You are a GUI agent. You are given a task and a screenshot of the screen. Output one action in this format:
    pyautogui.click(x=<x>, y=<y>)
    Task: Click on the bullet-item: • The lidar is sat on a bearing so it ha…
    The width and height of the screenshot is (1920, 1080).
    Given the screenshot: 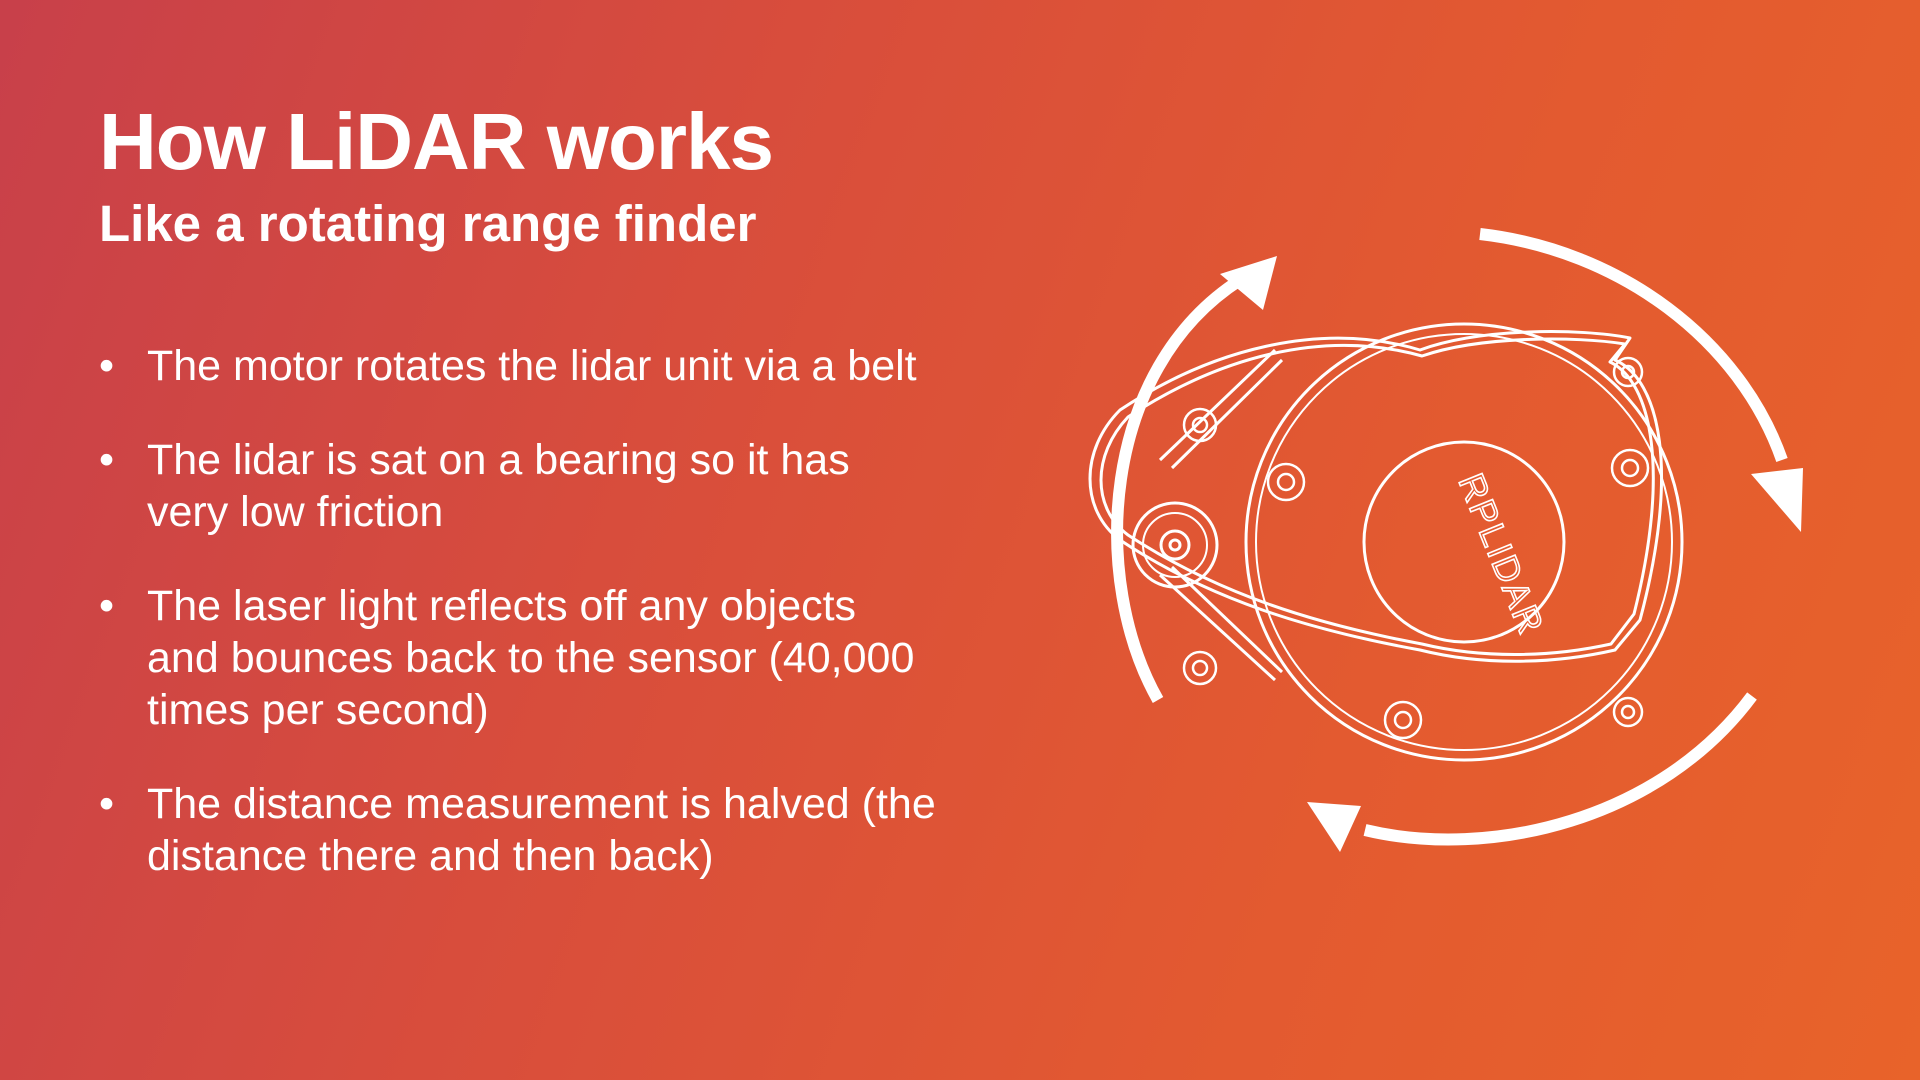 What is the action you would take?
    pyautogui.click(x=519, y=486)
    